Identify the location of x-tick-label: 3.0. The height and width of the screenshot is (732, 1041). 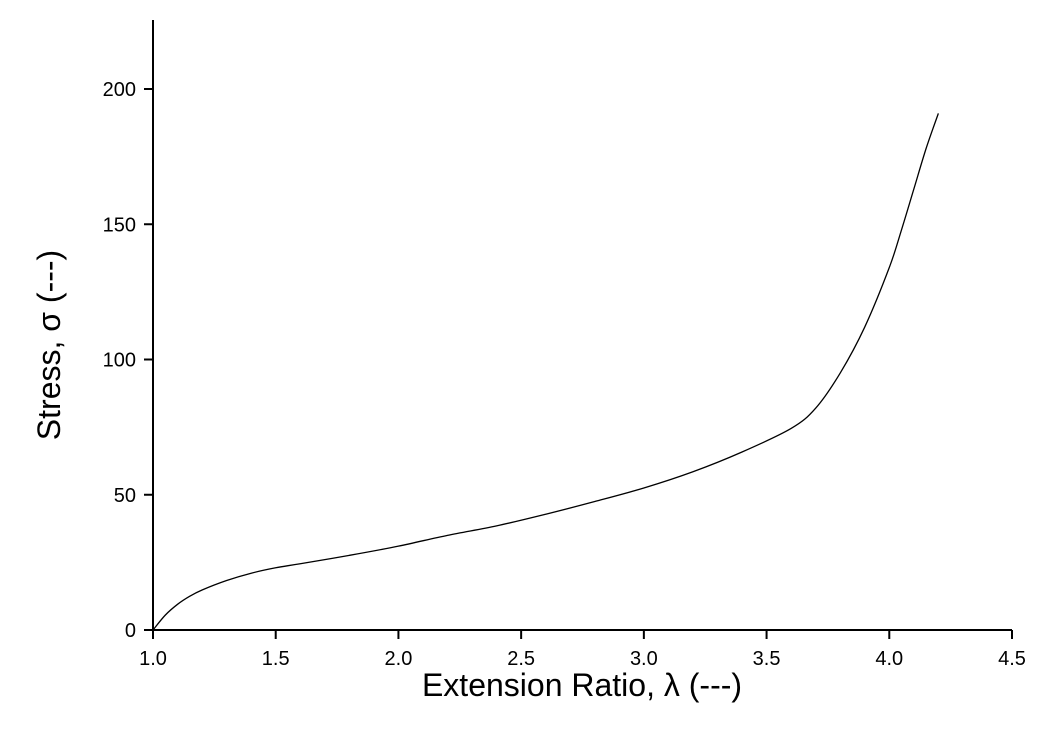
(644, 659).